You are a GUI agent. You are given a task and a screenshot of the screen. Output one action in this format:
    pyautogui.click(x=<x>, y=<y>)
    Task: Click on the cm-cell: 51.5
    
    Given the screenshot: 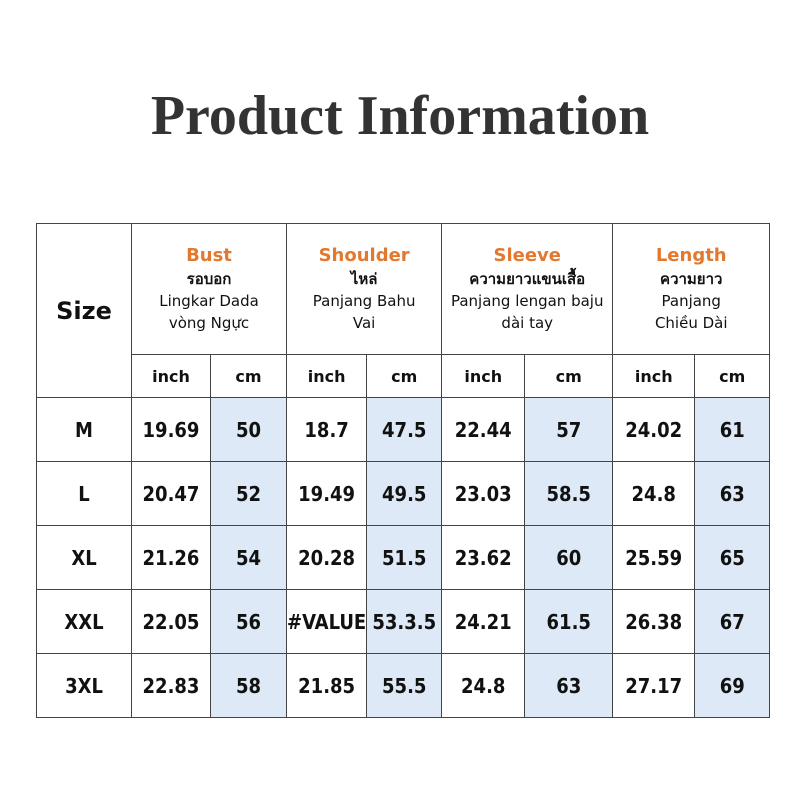 What is the action you would take?
    pyautogui.click(x=404, y=557)
    